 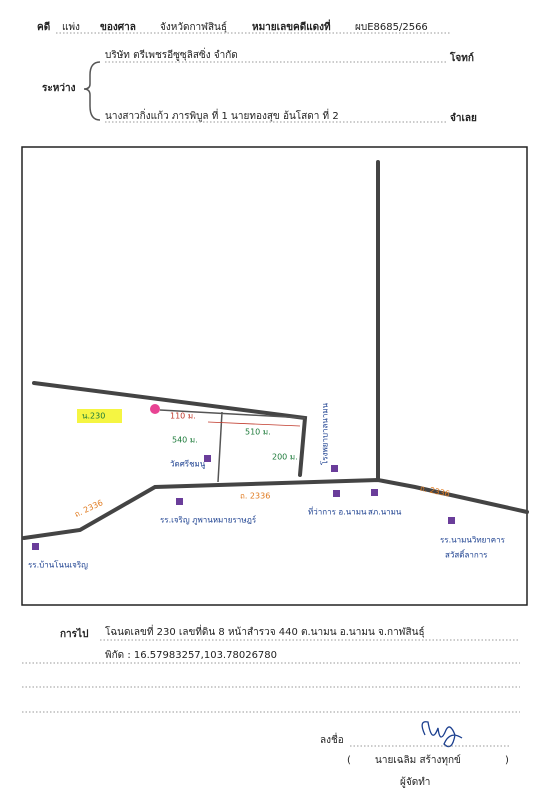 What do you see at coordinates (208, 520) in the screenshot?
I see `map-label: รร.เจริญ ภูพานหมายราษฎร์` at bounding box center [208, 520].